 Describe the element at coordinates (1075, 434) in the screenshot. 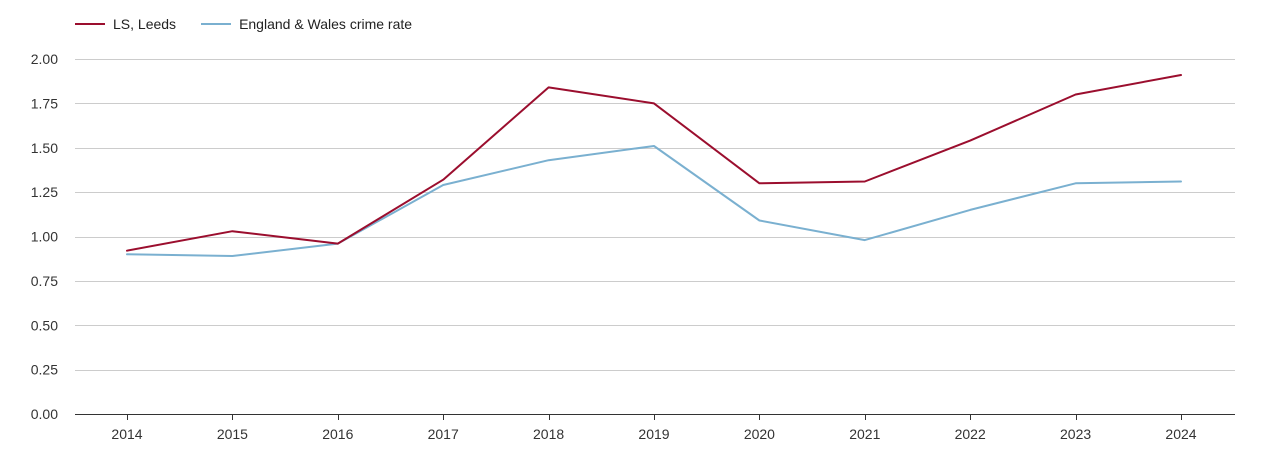

I see `x-tick-label: 2023` at that location.